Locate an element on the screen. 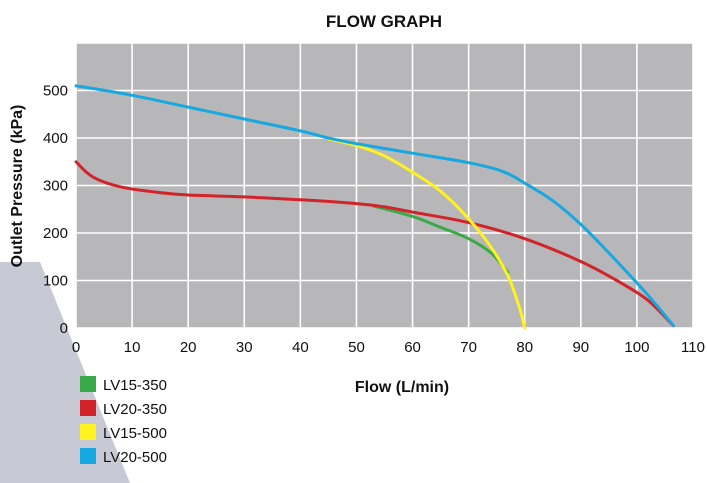  legend-label-2: LV15-500 is located at coordinates (135, 433).